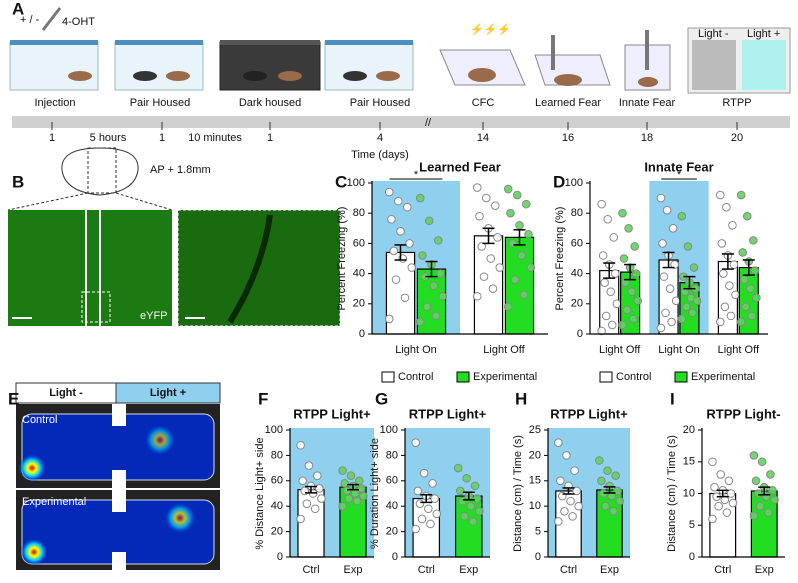 Image resolution: width=798 pixels, height=583 pixels. Describe the element at coordinates (736, 103) in the screenshot. I see `stage-label: RTPP` at that location.